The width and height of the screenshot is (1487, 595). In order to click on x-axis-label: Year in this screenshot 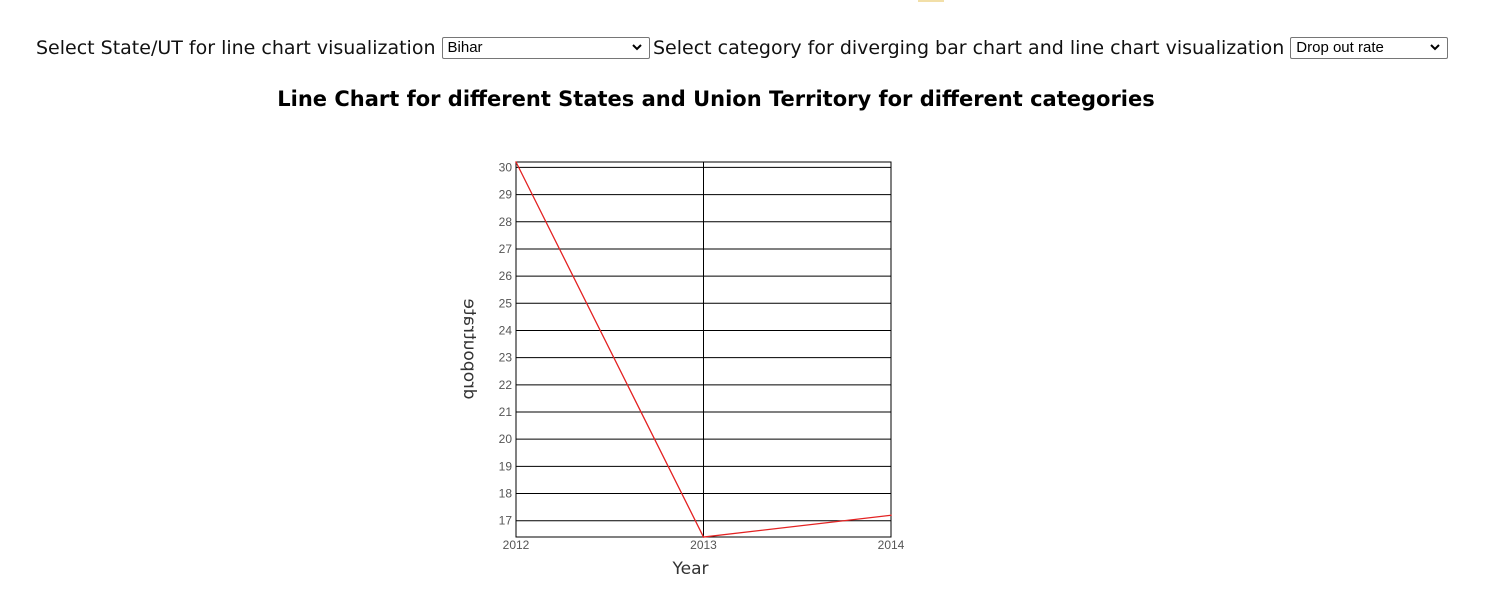, I will do `click(690, 569)`.